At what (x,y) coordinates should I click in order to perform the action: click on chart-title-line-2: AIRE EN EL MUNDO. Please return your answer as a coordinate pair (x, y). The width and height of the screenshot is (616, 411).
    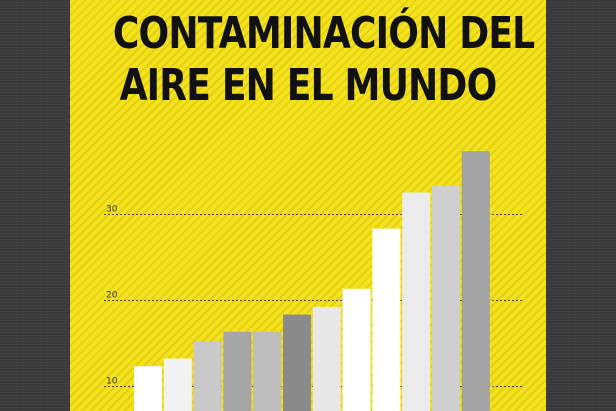
    Looking at the image, I should click on (308, 85).